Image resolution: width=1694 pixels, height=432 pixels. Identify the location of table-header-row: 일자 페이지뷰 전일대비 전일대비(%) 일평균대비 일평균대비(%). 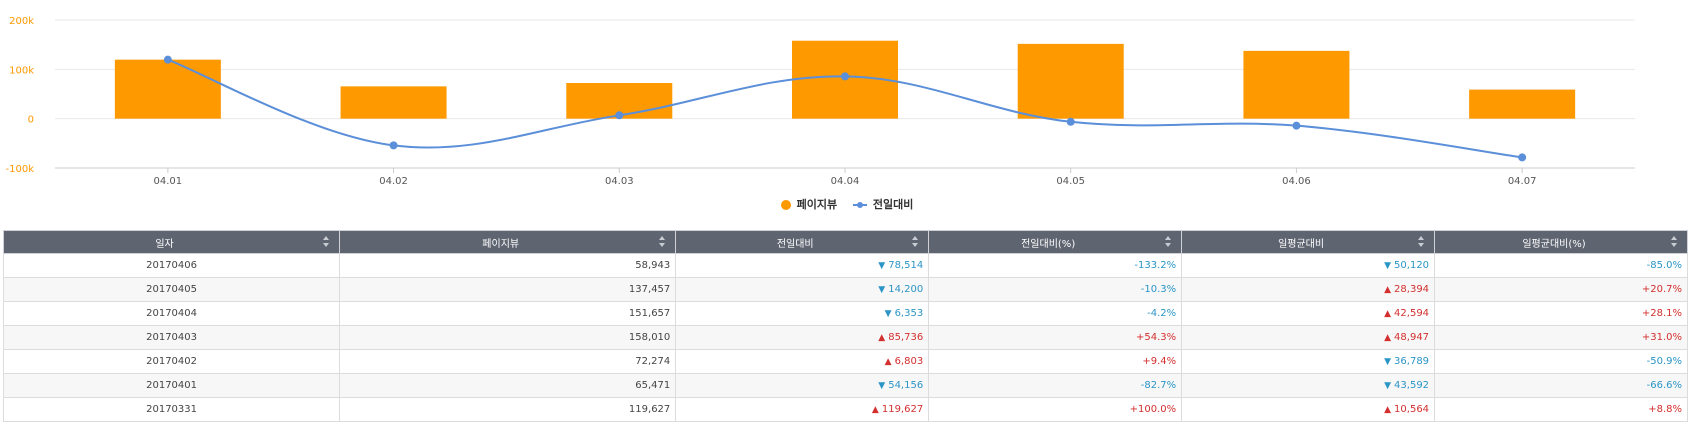
(845, 242).